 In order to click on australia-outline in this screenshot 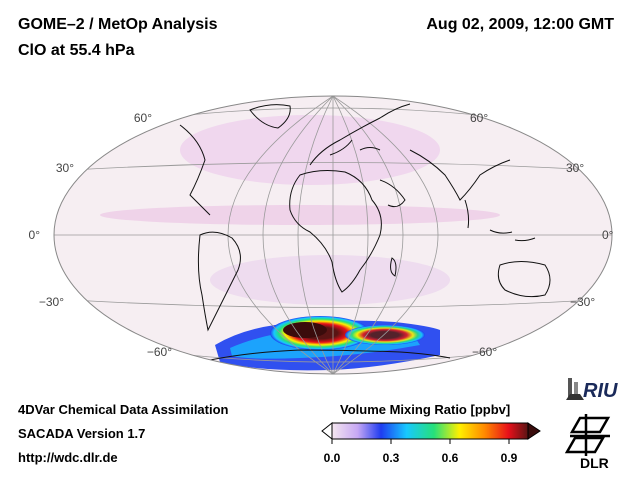, I will do `click(524, 279)`.